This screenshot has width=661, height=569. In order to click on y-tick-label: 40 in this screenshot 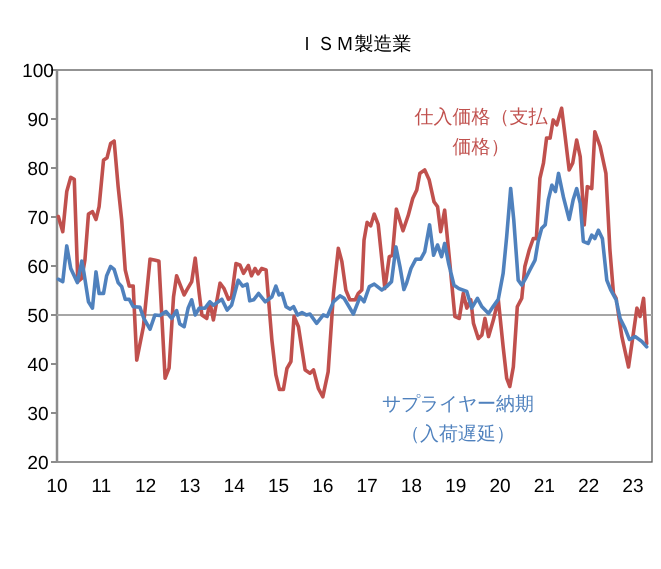, I will do `click(38, 365)`.